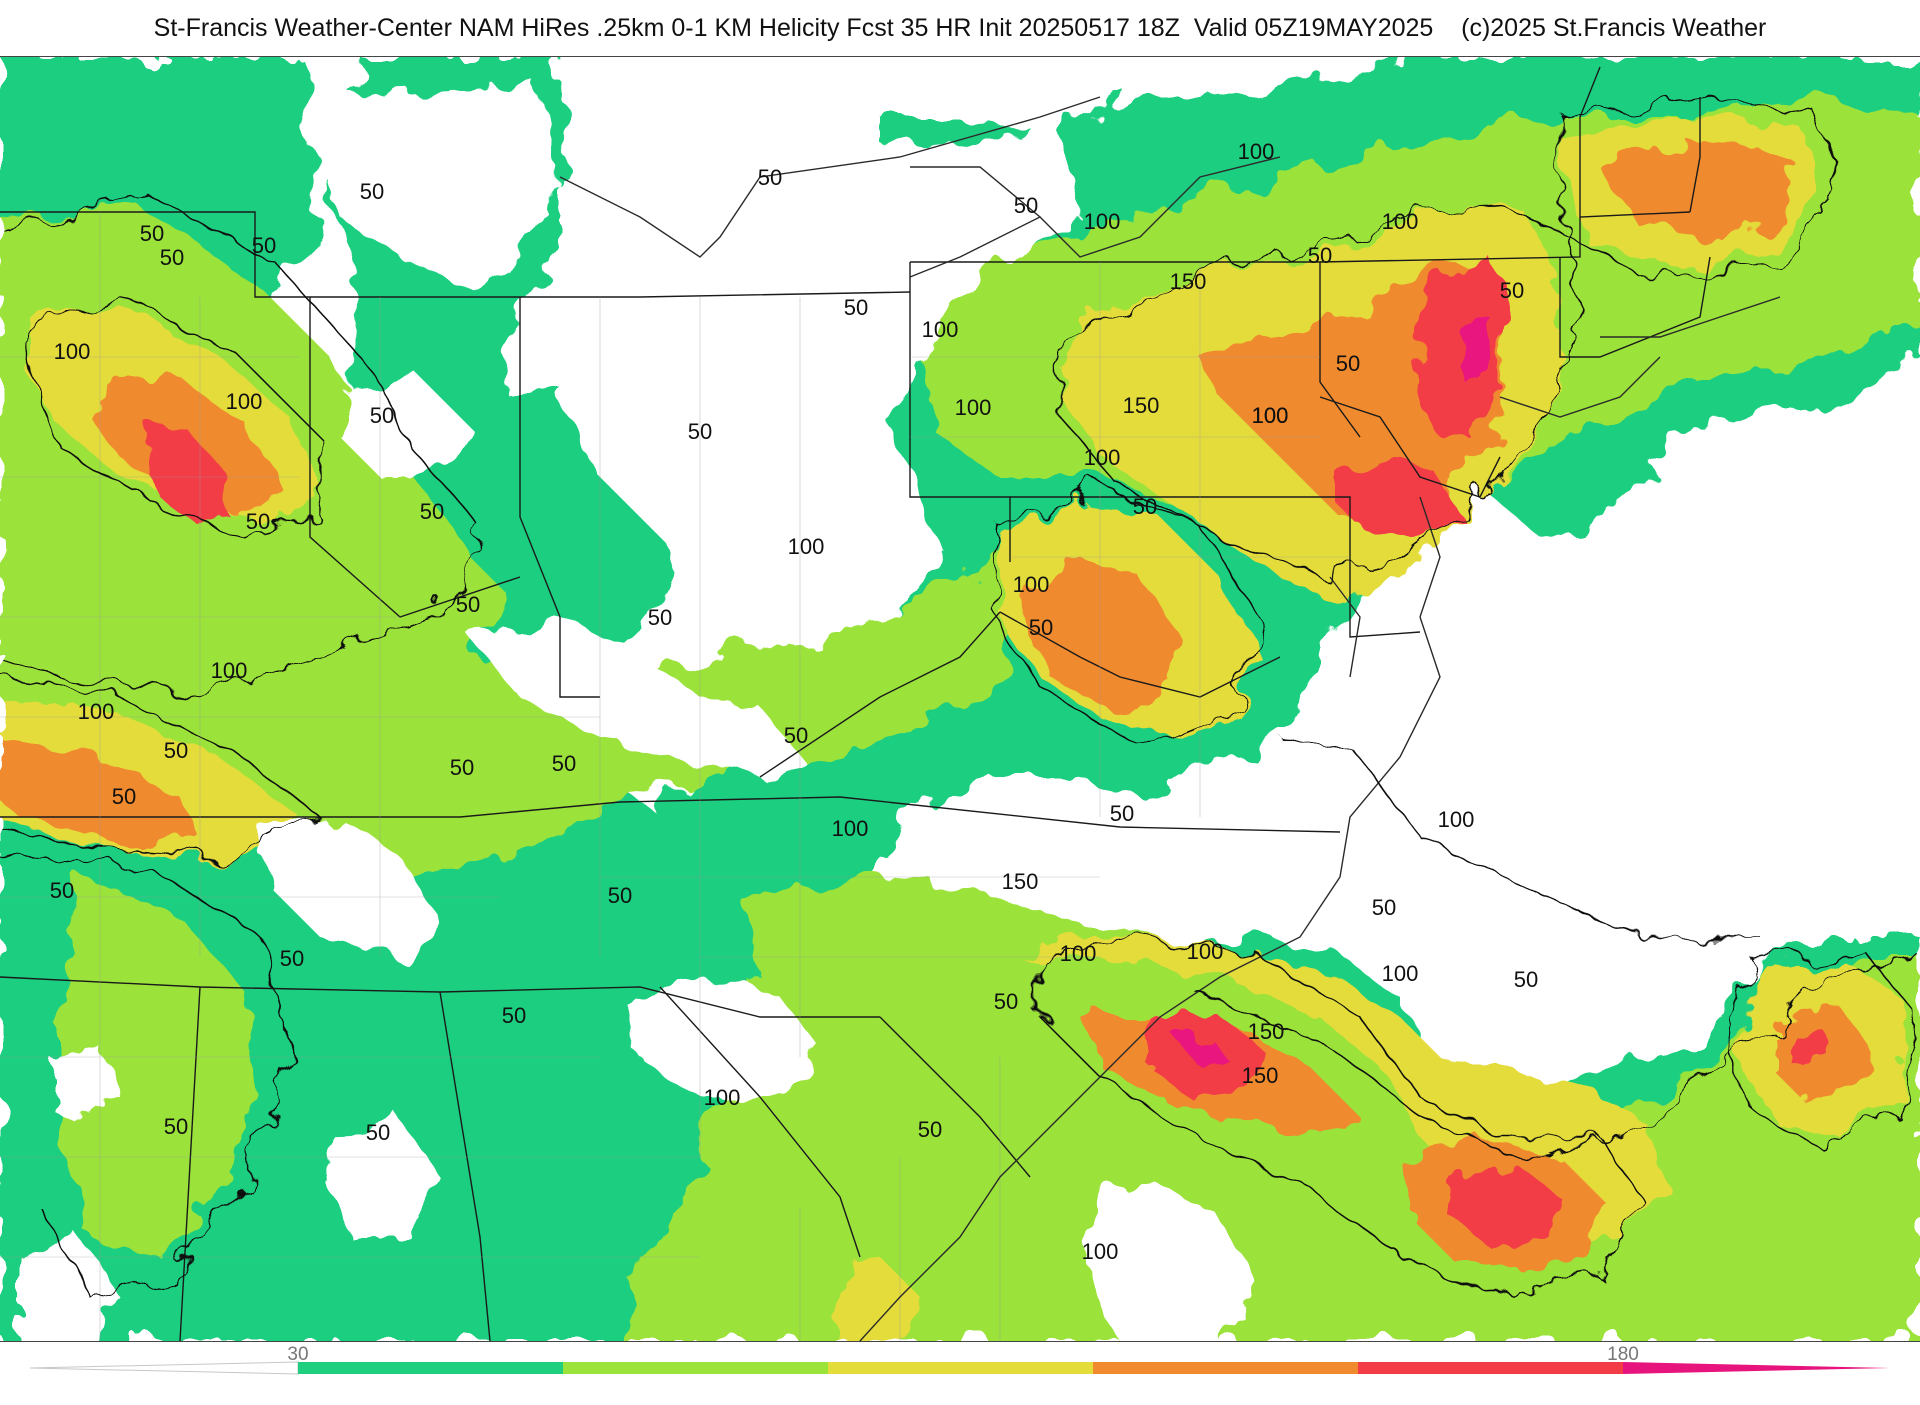 Image resolution: width=1920 pixels, height=1405 pixels. Describe the element at coordinates (1490, 1368) in the screenshot. I see `legend-red` at that location.